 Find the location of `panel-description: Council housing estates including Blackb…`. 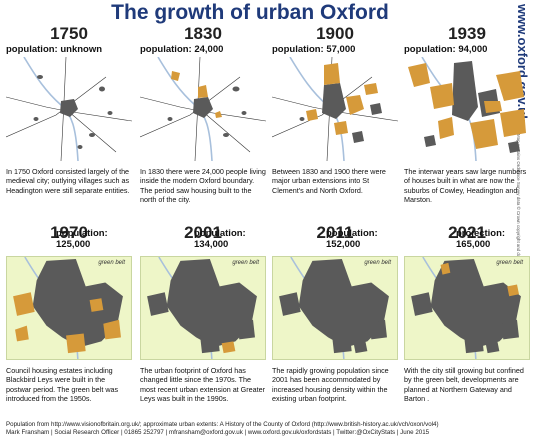

panel-description: Council housing estates including Blackb… is located at coordinates (62, 384).